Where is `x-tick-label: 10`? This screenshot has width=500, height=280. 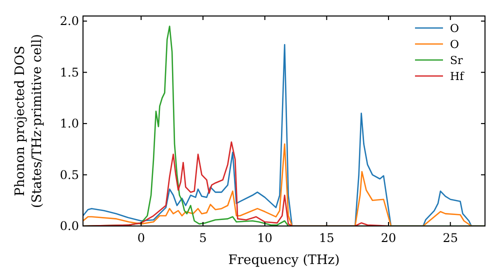
x-tick-label: 10 is located at coordinates (264, 238).